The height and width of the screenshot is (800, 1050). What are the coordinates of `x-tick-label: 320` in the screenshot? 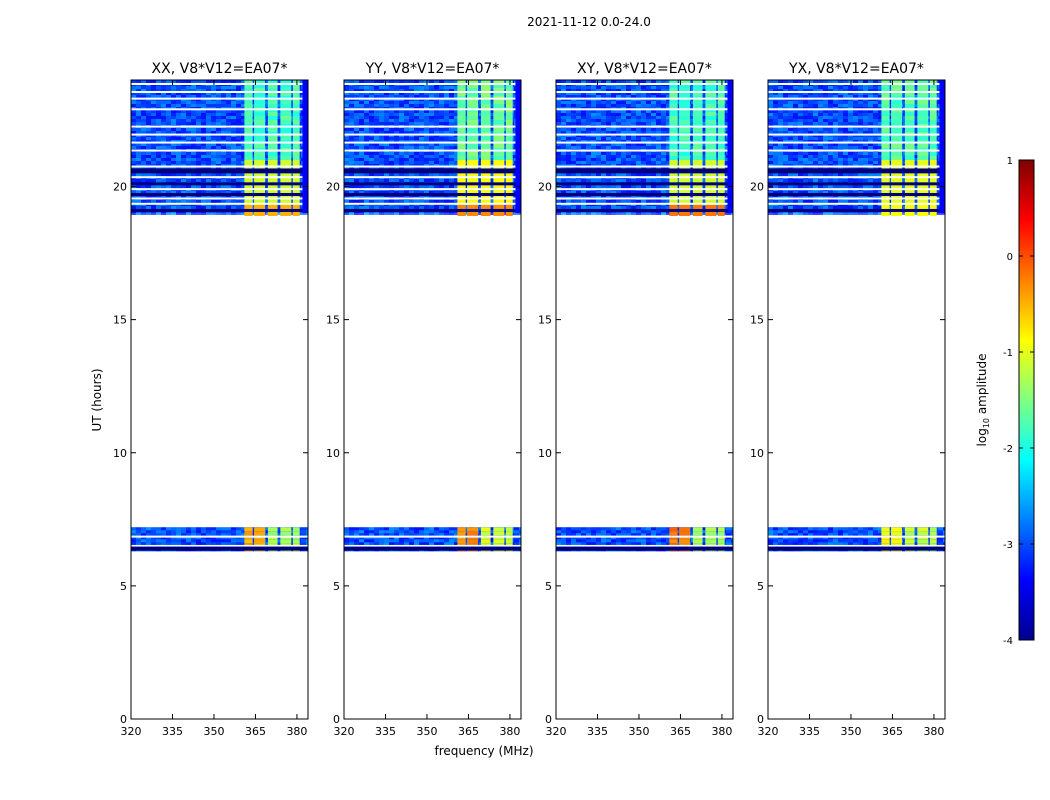 It's located at (131, 731).